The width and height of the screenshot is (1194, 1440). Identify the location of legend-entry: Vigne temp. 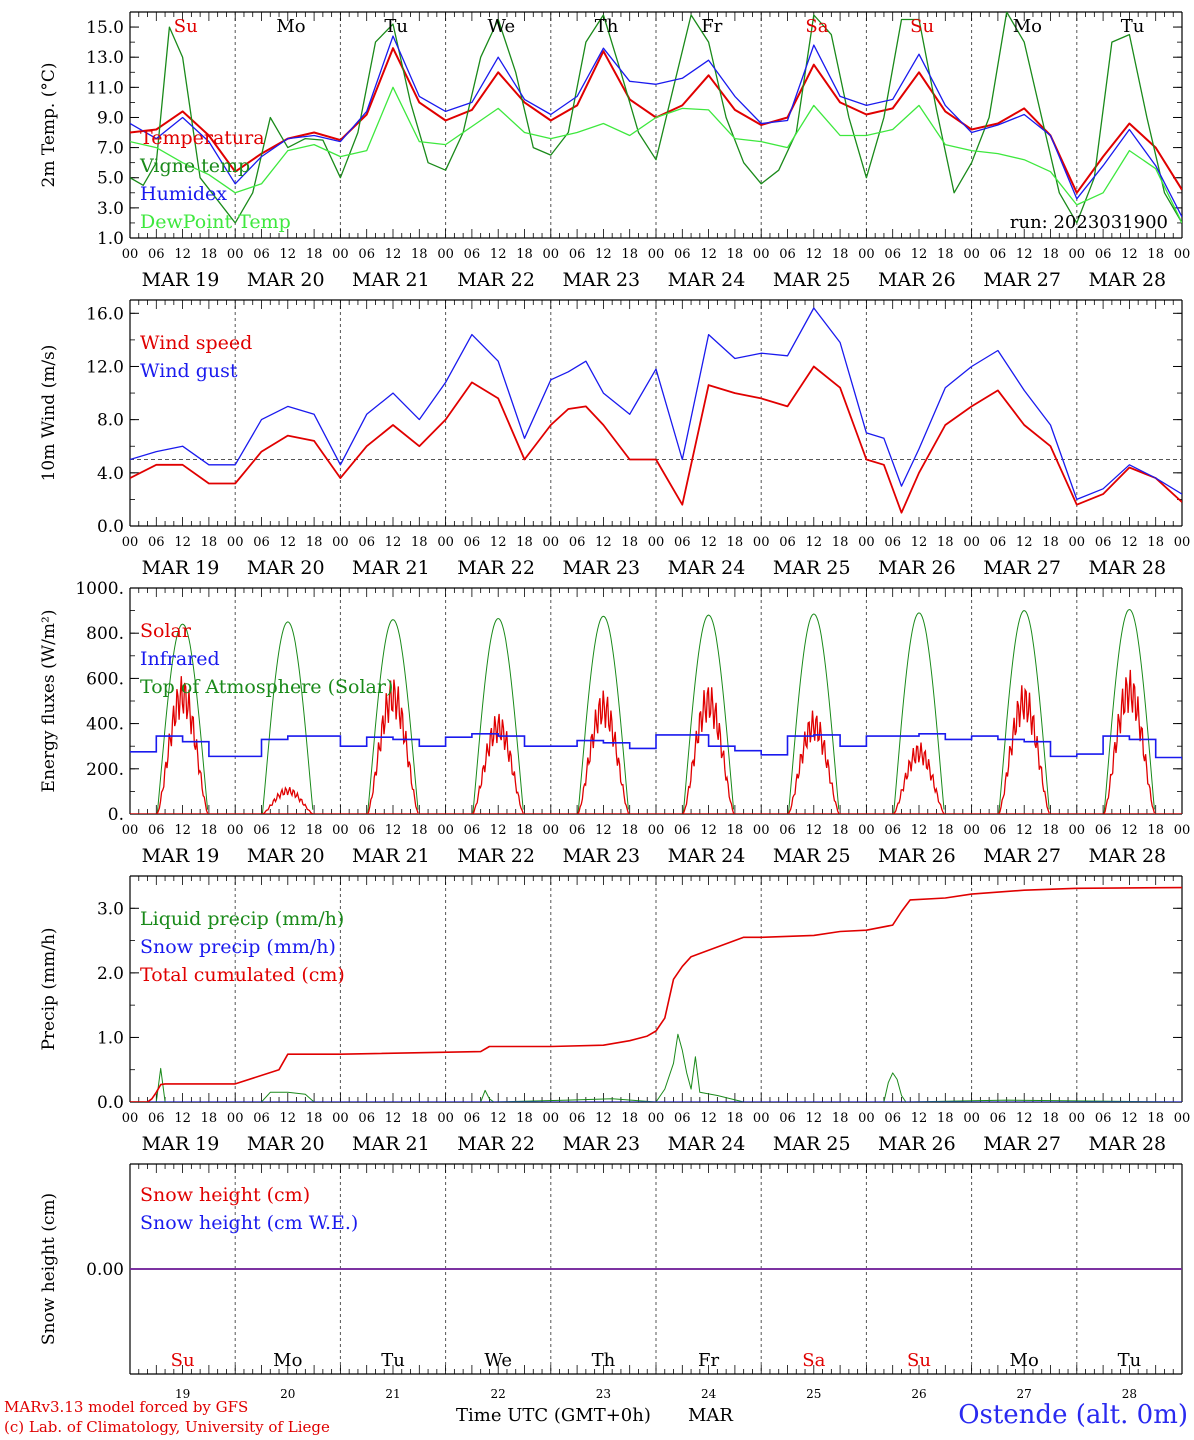
(194, 166).